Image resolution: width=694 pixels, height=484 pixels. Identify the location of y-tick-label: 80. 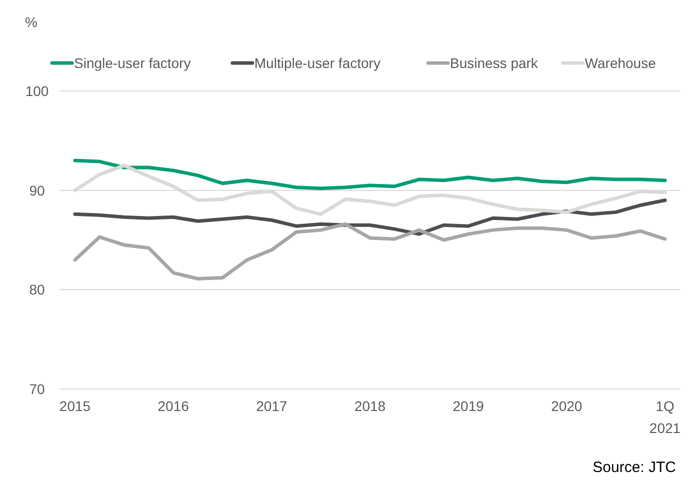
(37, 290).